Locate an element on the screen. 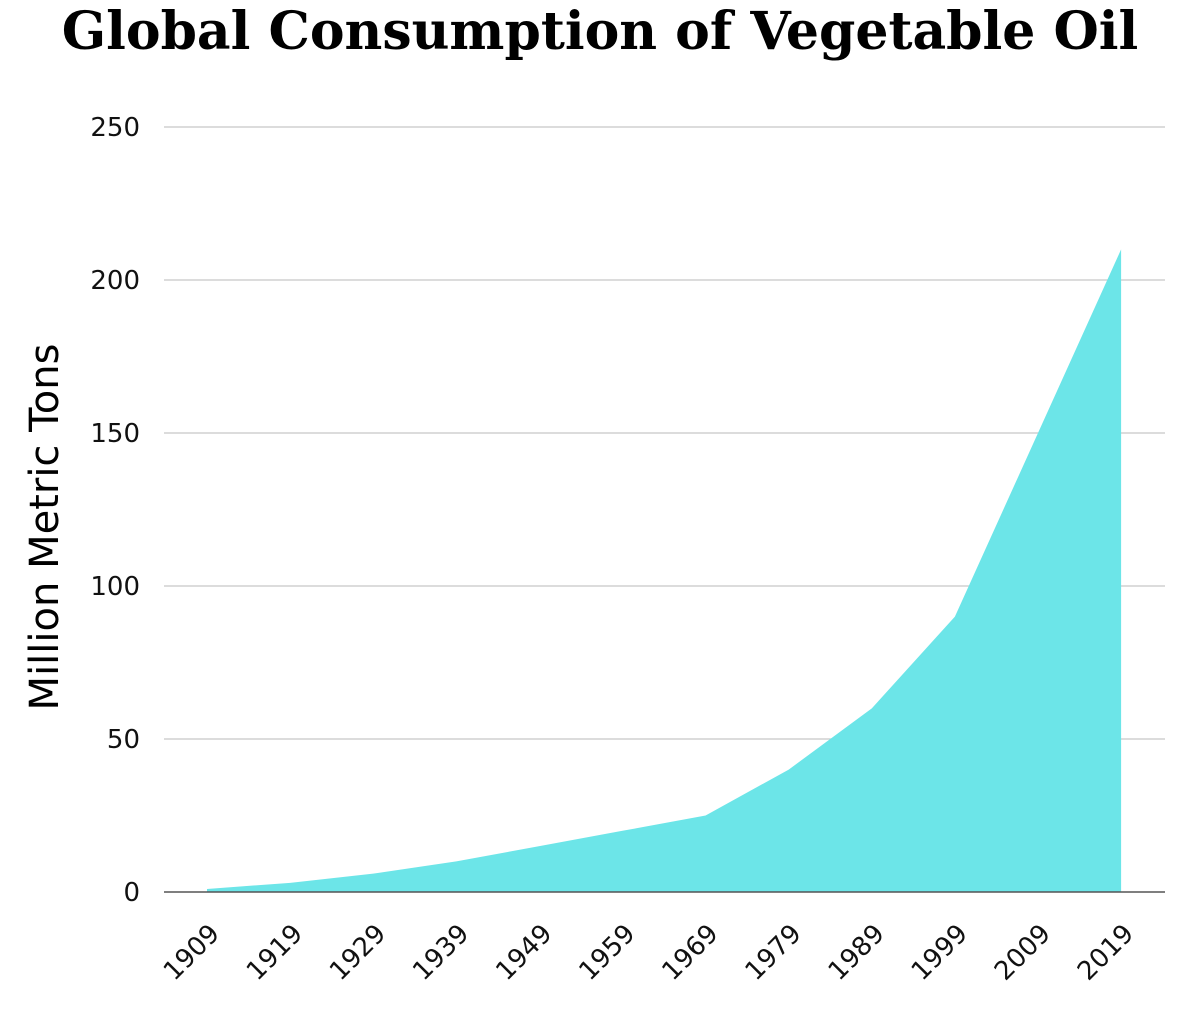 The image size is (1200, 1020). x-tick-label: 1909 is located at coordinates (192, 953).